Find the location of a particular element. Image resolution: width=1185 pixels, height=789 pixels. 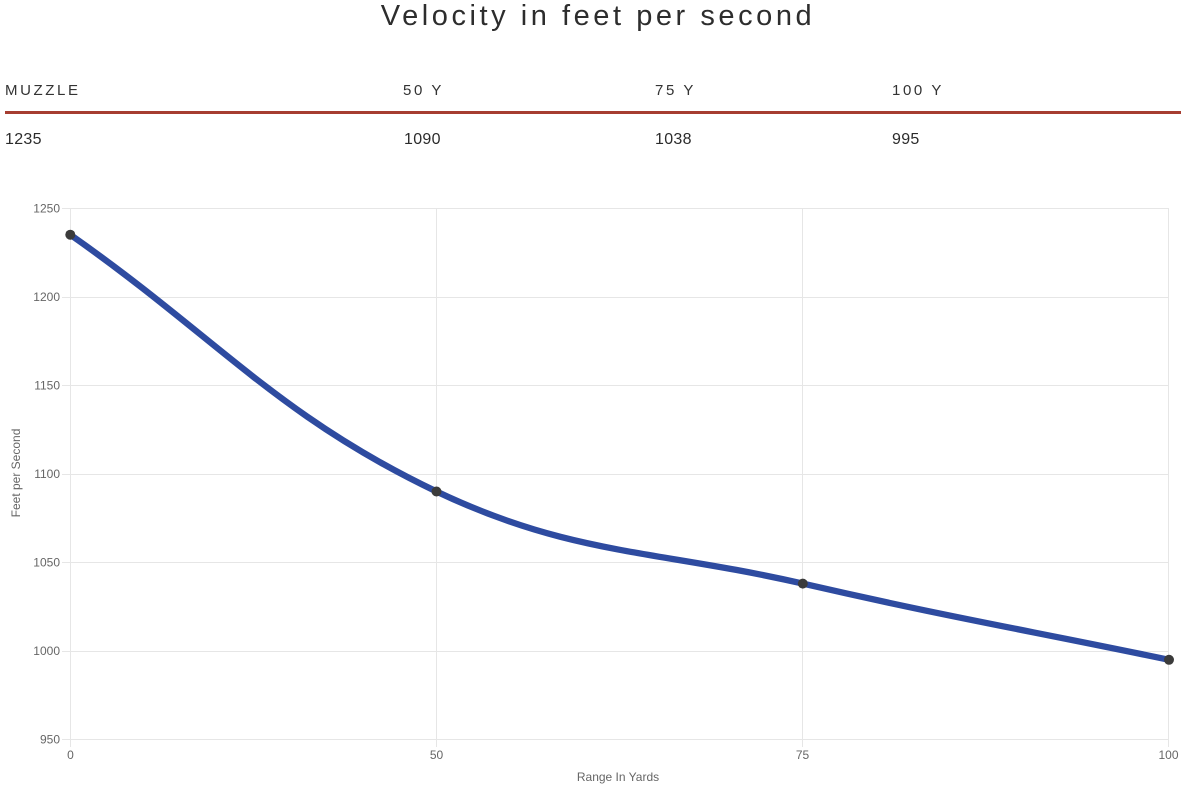

svg-text: 1050 is located at coordinates (46, 563).